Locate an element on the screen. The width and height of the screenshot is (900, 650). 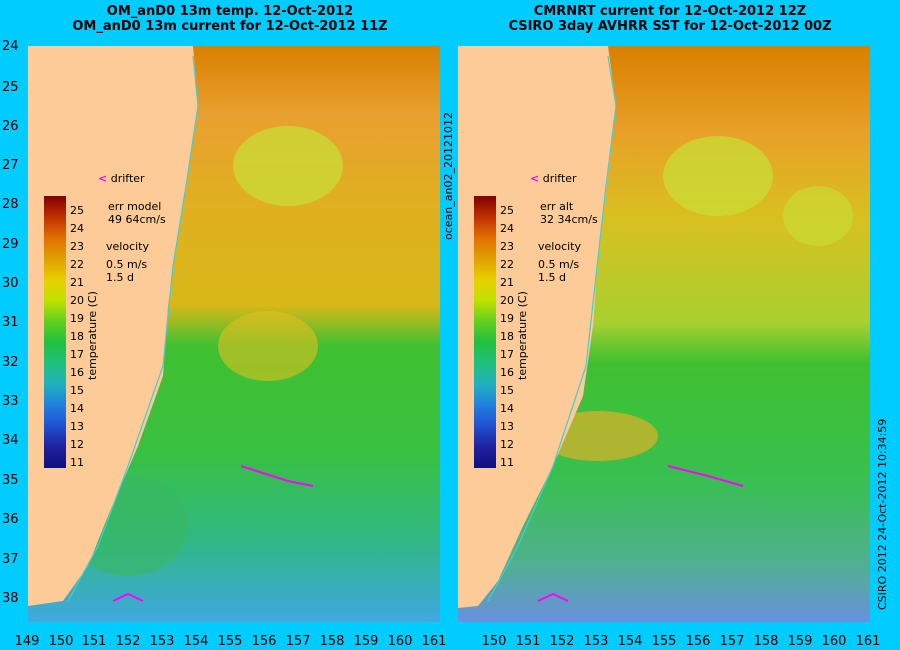
right-err-note: err alt 32 34cm/s is located at coordinates (569, 213).